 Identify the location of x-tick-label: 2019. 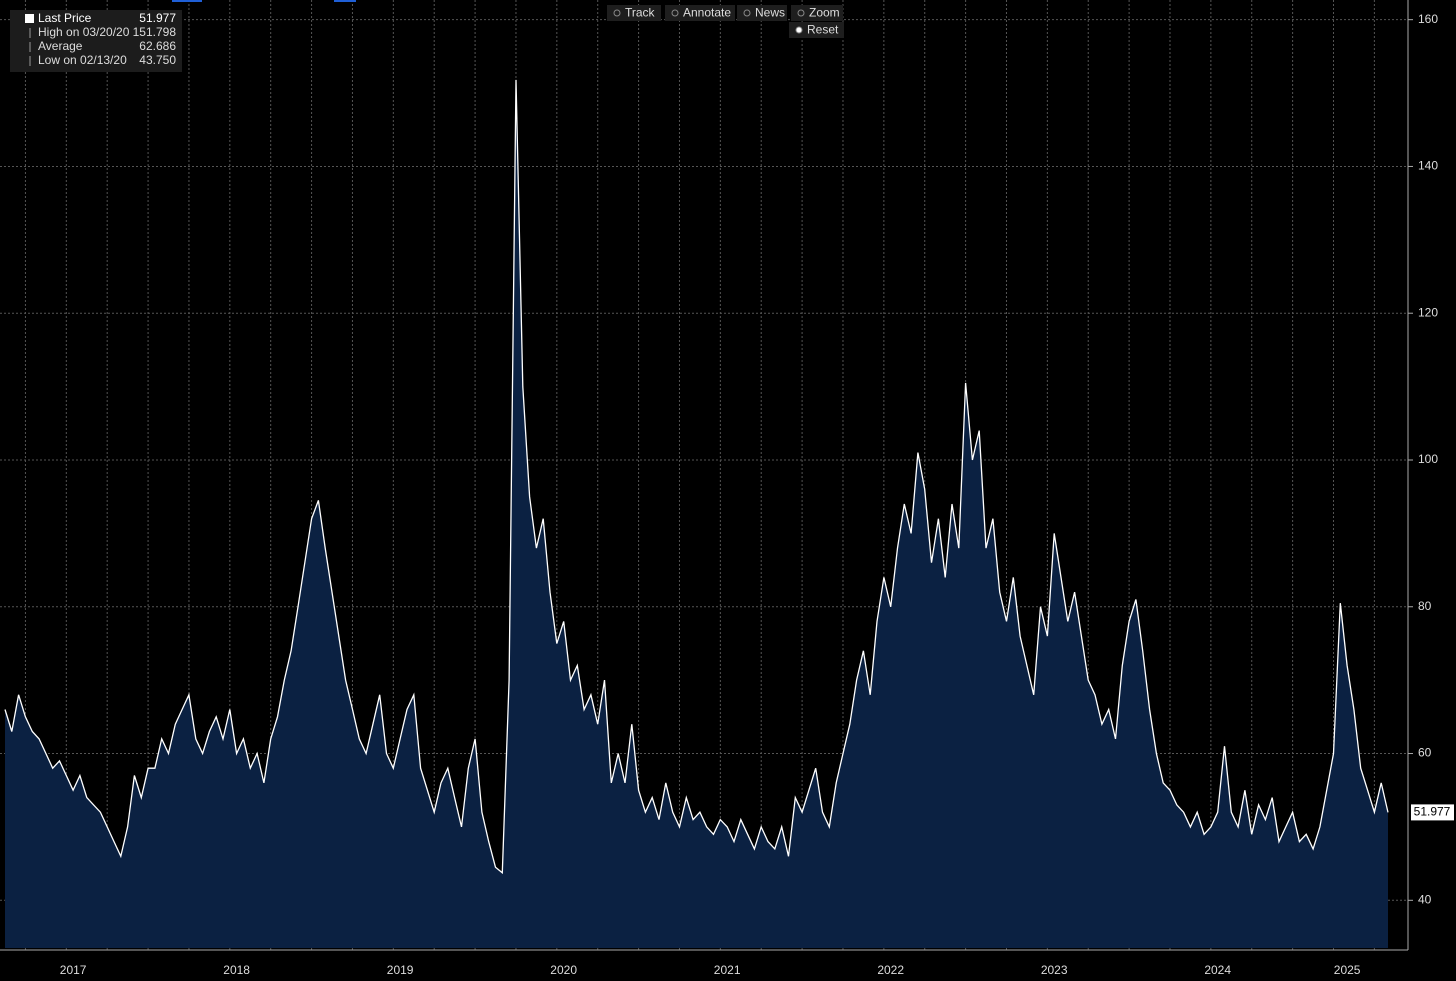
(400, 970).